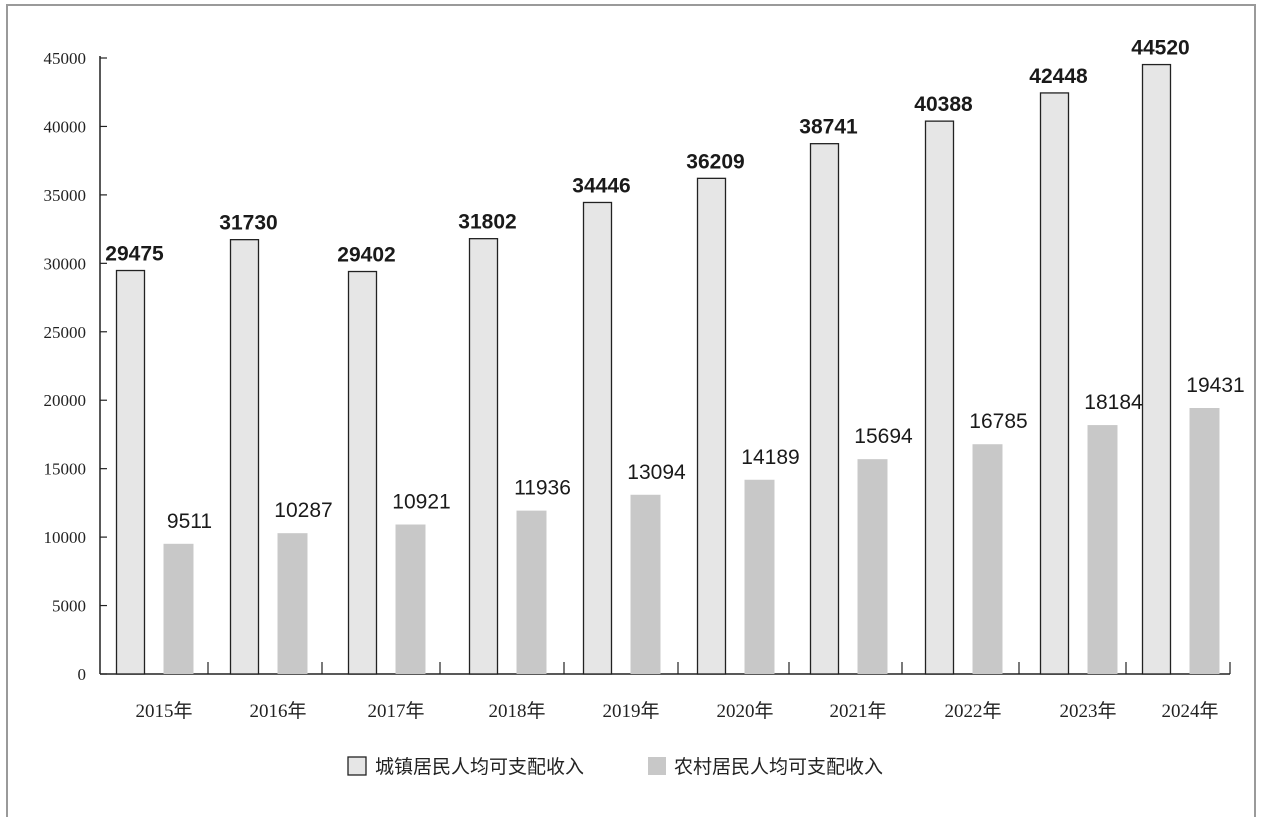 The image size is (1263, 817). Describe the element at coordinates (487, 222) in the screenshot. I see `urban-income-value-label: 31802` at that location.